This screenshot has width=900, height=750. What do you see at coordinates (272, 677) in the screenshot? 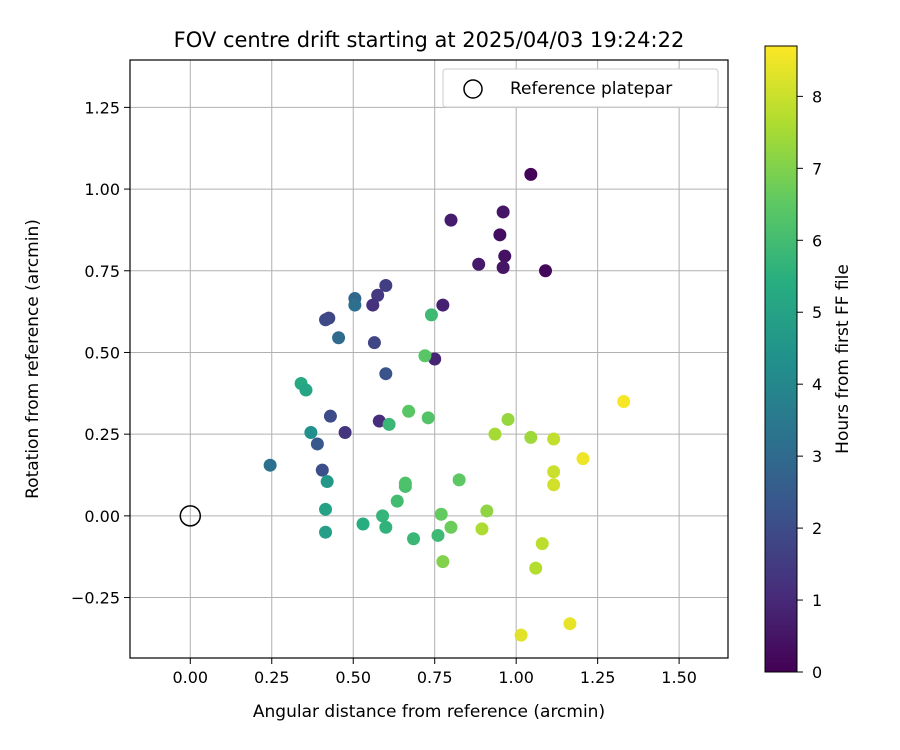
I see `x-tick-label: 0.25` at bounding box center [272, 677].